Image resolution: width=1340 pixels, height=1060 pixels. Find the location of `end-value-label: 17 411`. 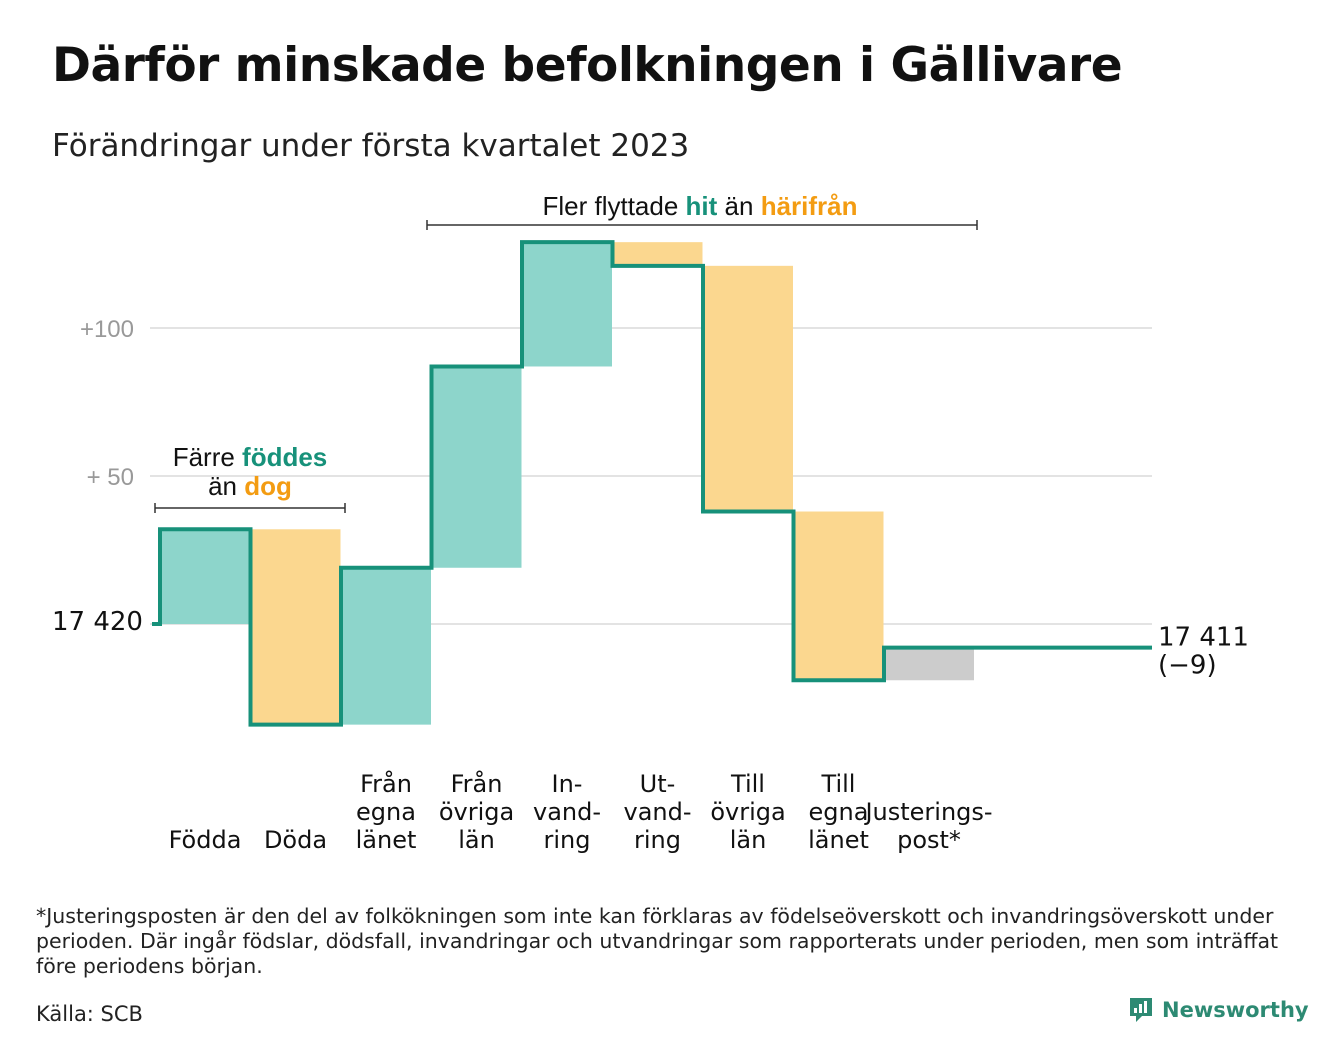

end-value-label: 17 411 is located at coordinates (1203, 638).